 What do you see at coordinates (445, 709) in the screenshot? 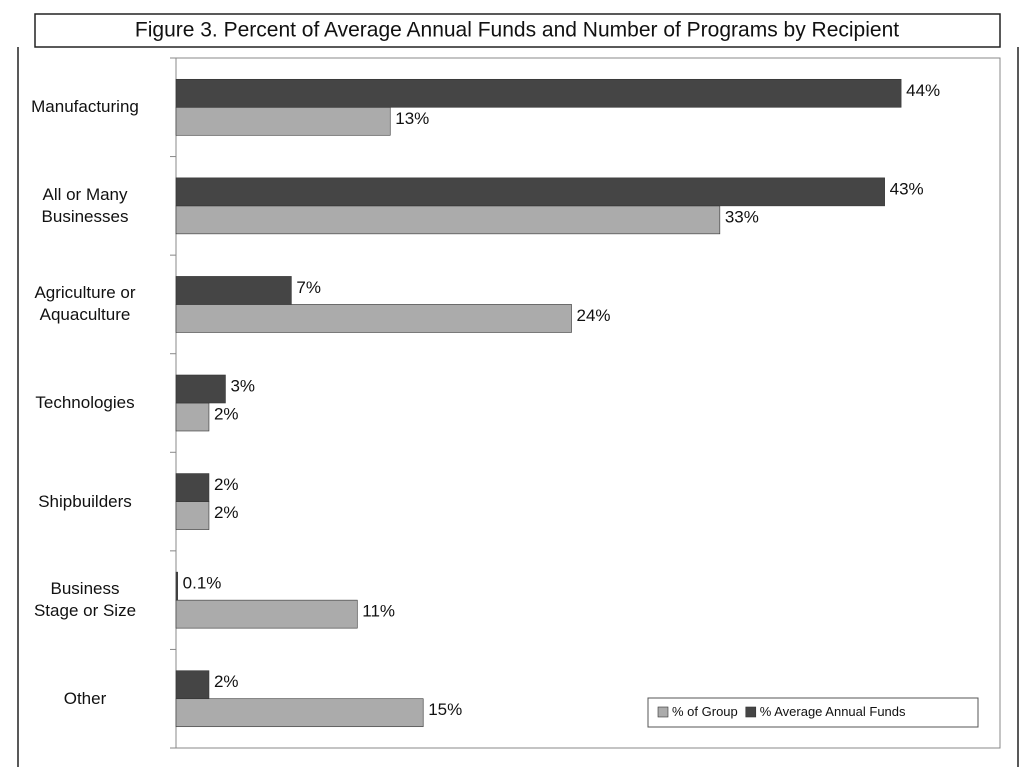
I see `data-label: 15%` at bounding box center [445, 709].